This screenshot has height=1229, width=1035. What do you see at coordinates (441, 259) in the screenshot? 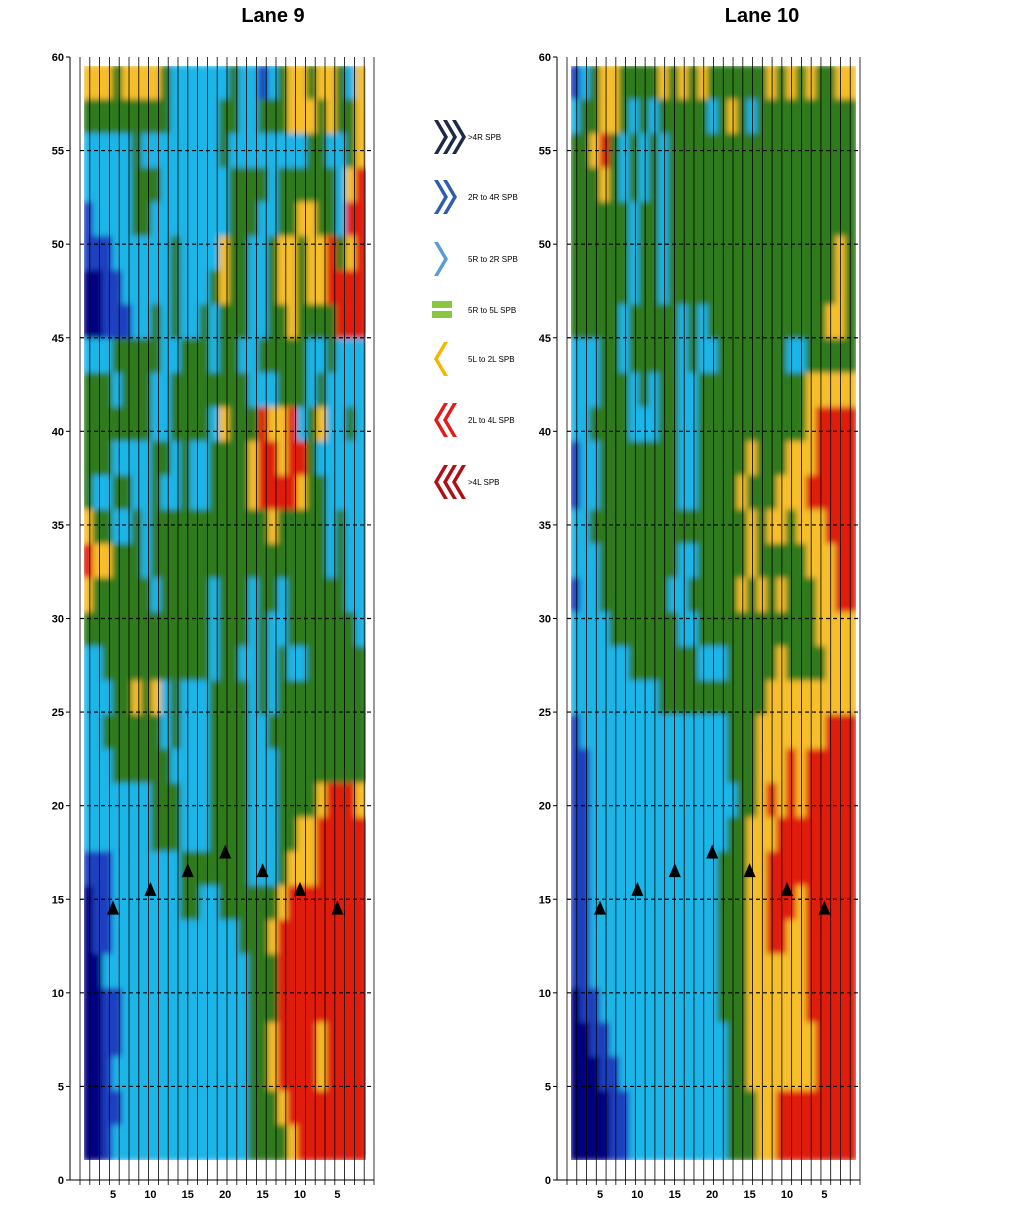
I see `chevron-right-1-icon` at bounding box center [441, 259].